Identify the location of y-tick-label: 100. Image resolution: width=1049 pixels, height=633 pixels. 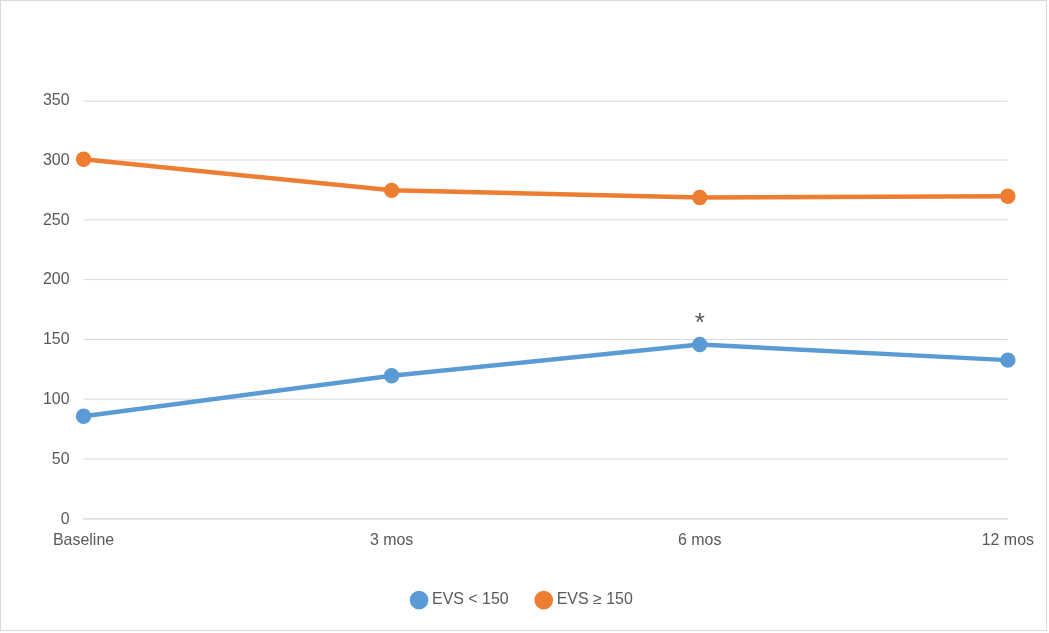
(56, 398).